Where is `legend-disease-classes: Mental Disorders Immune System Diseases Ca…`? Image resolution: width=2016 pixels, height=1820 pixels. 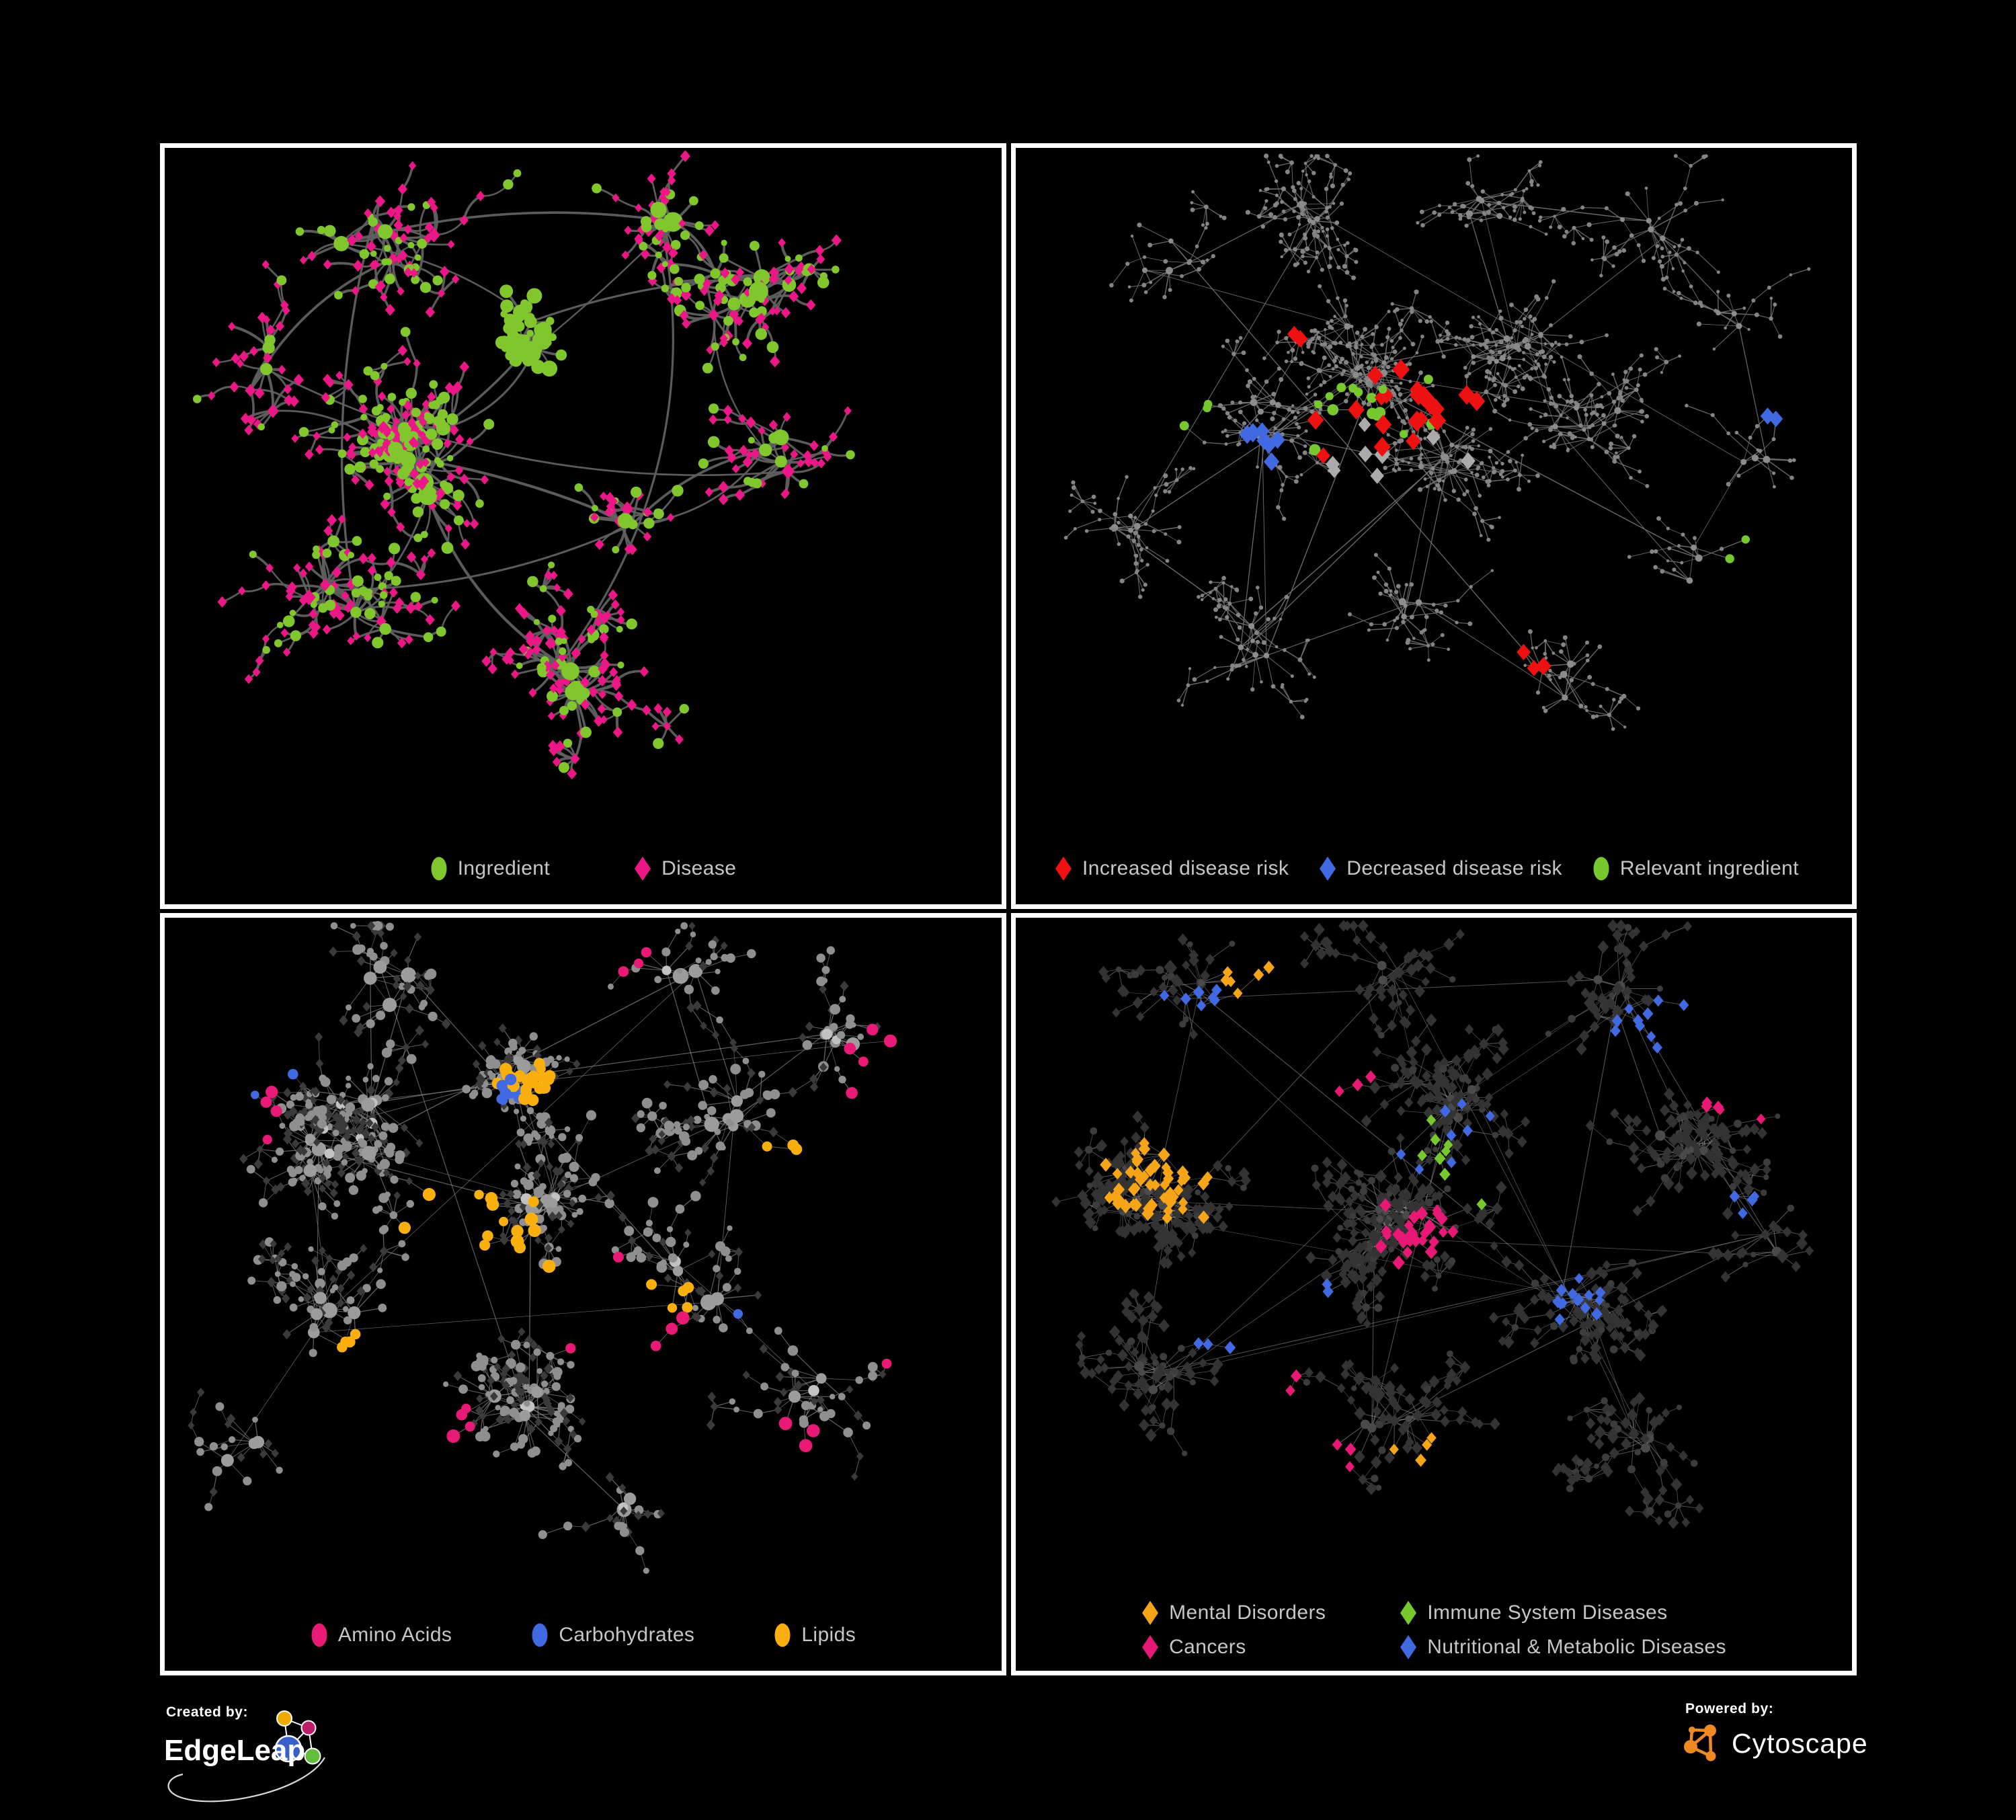 legend-disease-classes: Mental Disorders Immune System Diseases Ca… is located at coordinates (1433, 1630).